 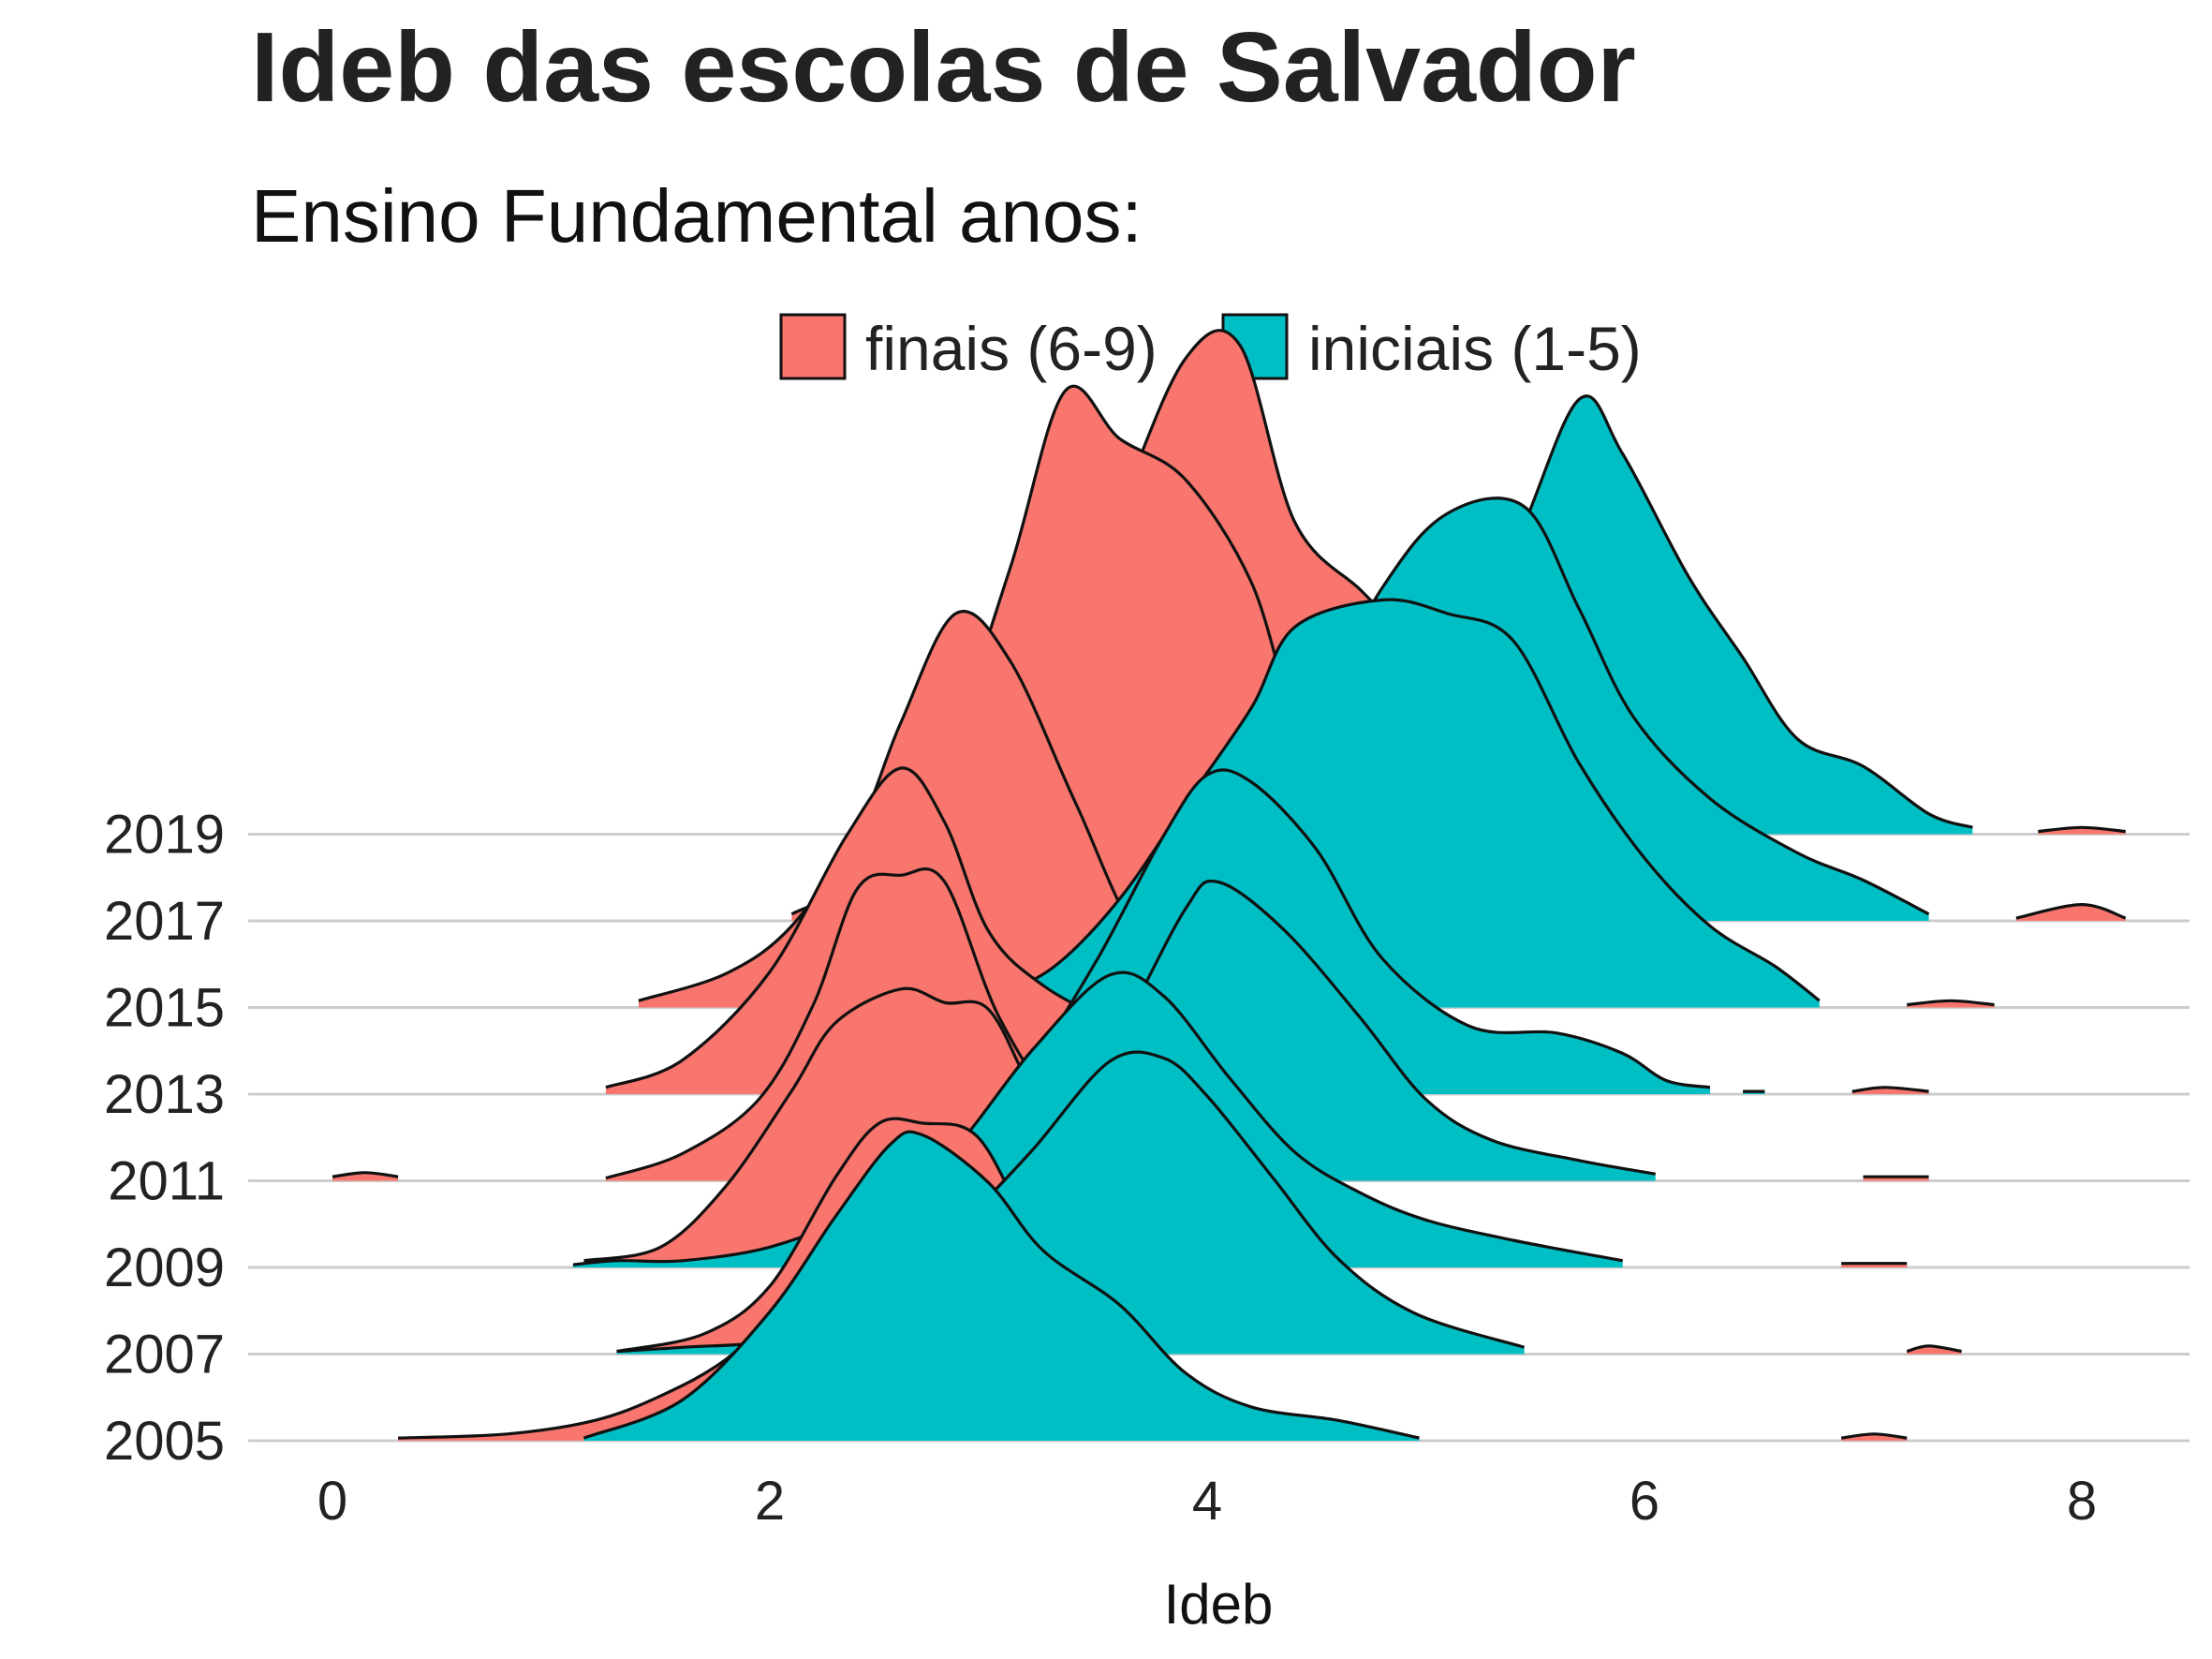 What do you see at coordinates (1475, 349) in the screenshot?
I see `legend-label-iniciais: iniciais (1-5)` at bounding box center [1475, 349].